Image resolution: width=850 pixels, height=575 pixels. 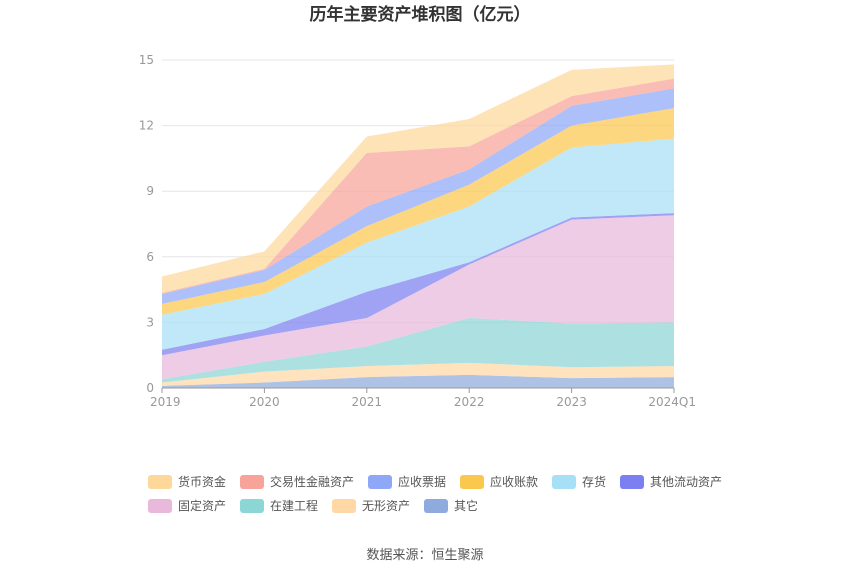 What do you see at coordinates (469, 402) in the screenshot?
I see `x-tick-label: 2022` at bounding box center [469, 402].